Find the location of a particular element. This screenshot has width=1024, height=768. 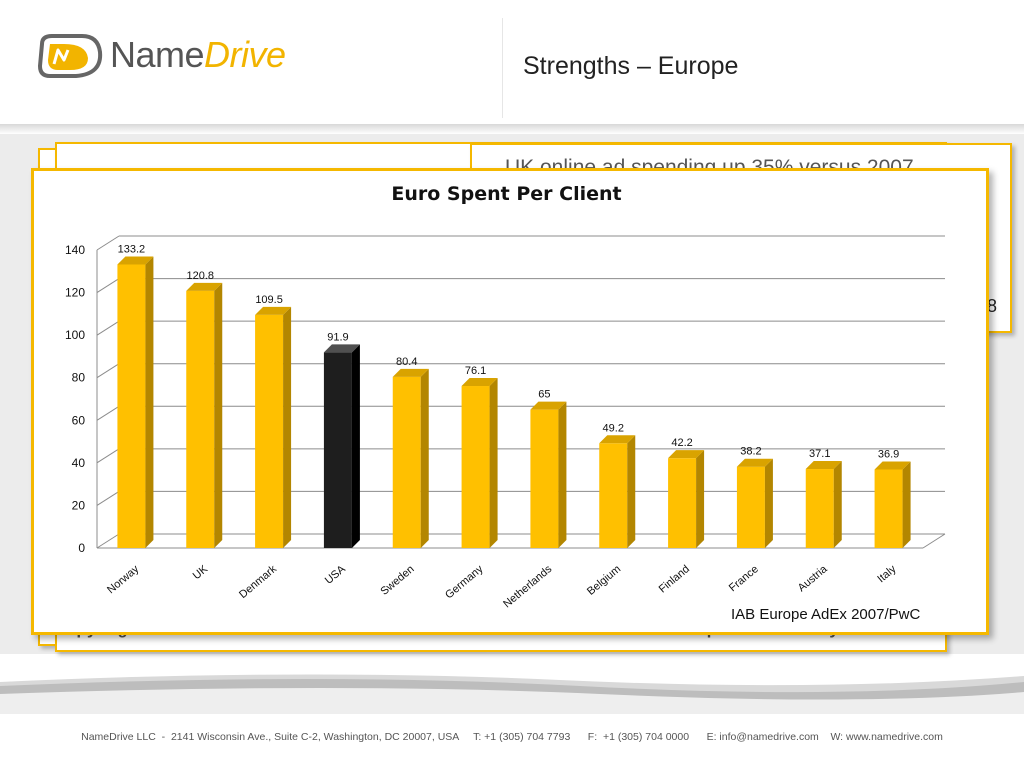

bar-finland is located at coordinates (682, 503).